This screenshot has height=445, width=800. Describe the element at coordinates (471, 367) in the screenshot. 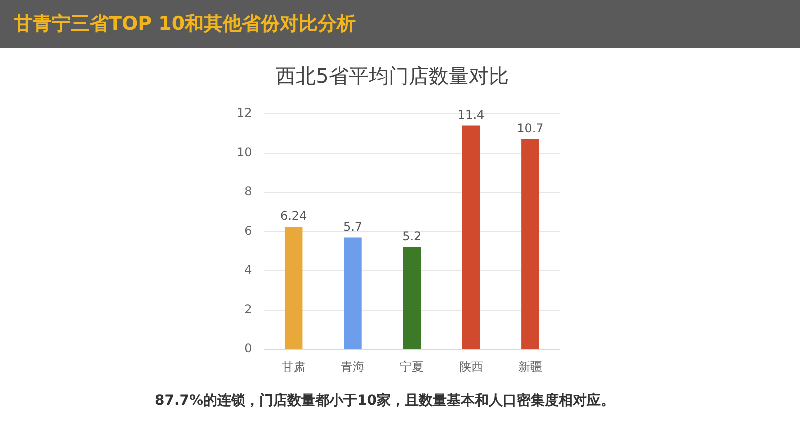

I see `x-tick-label: 陕西` at that location.